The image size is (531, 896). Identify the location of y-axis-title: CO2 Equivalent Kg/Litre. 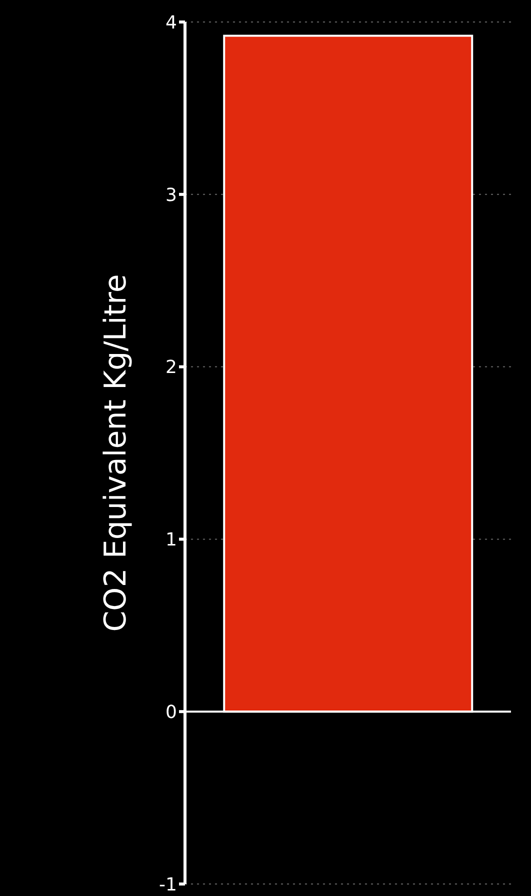
(116, 453).